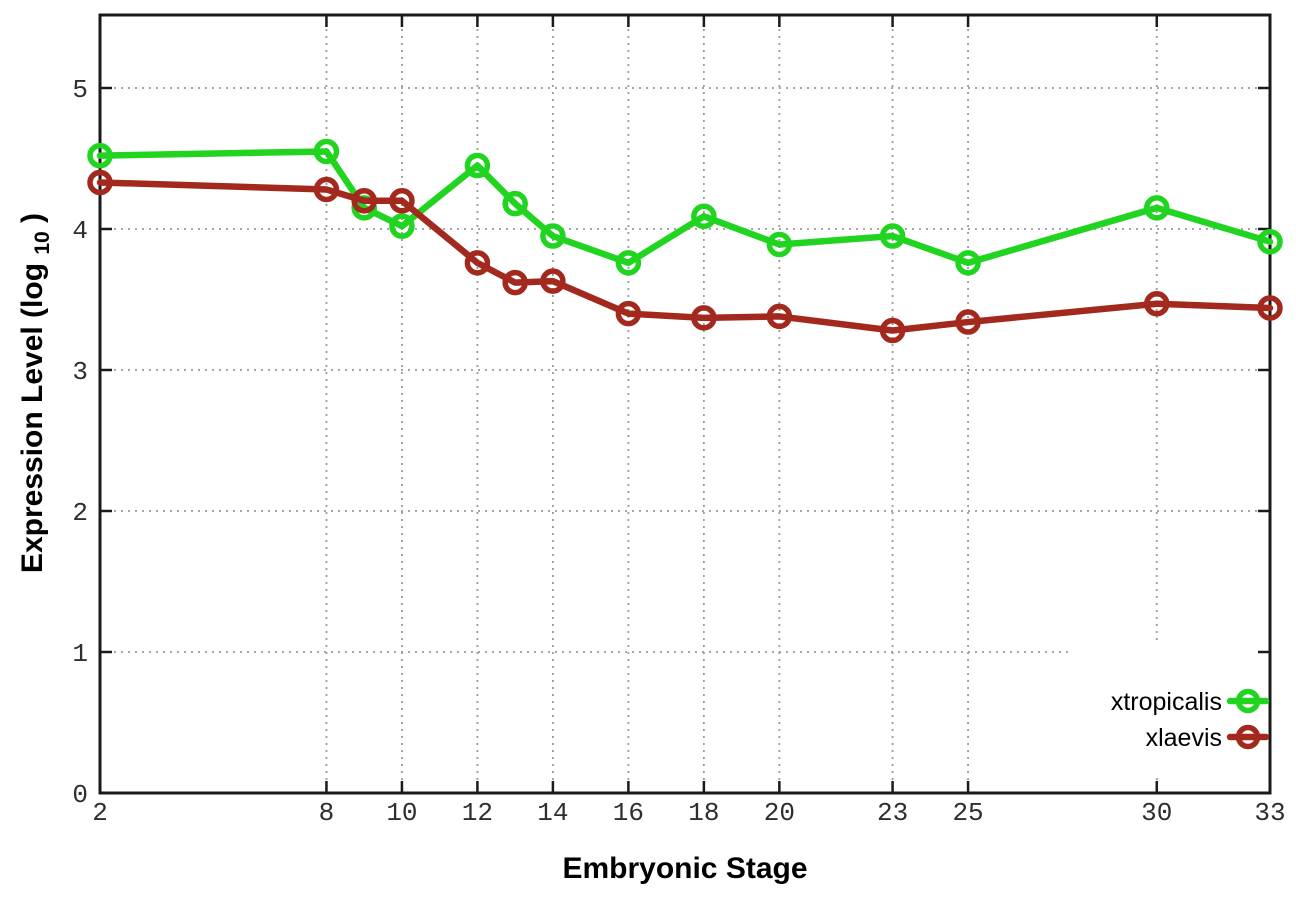 This screenshot has width=1296, height=907. Describe the element at coordinates (80, 231) in the screenshot. I see `y-tick-label: 4` at that location.